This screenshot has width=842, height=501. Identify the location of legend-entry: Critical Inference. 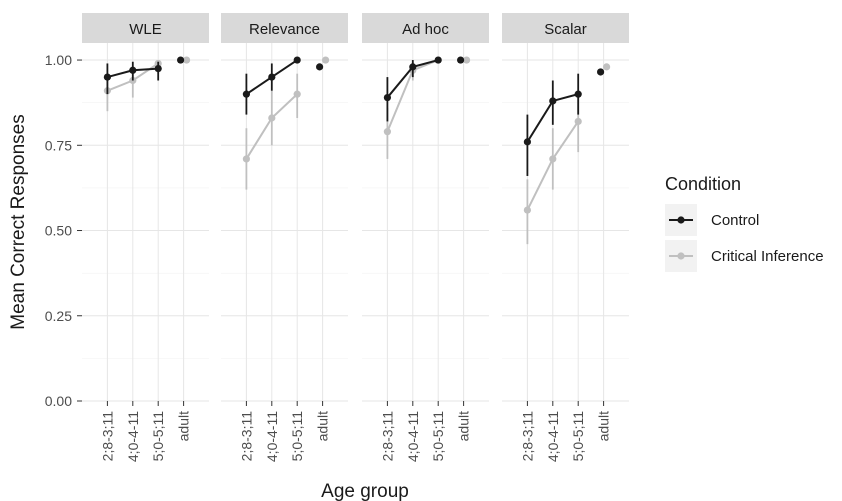
(744, 256).